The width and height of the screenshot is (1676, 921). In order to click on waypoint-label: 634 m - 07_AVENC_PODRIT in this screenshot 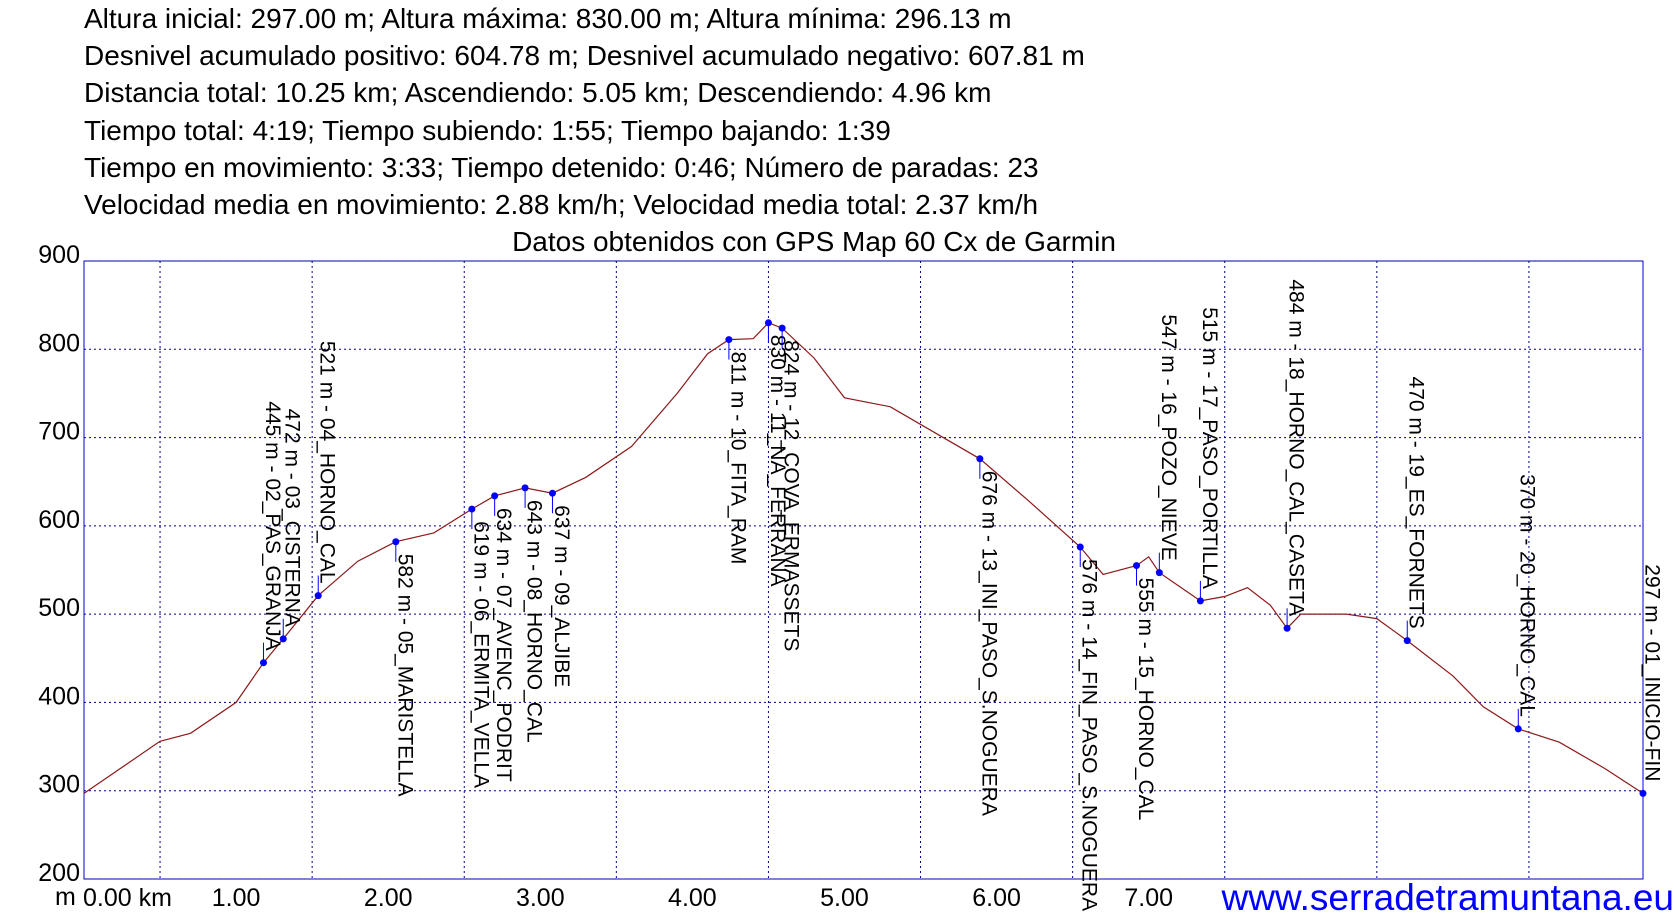, I will do `click(503, 645)`.